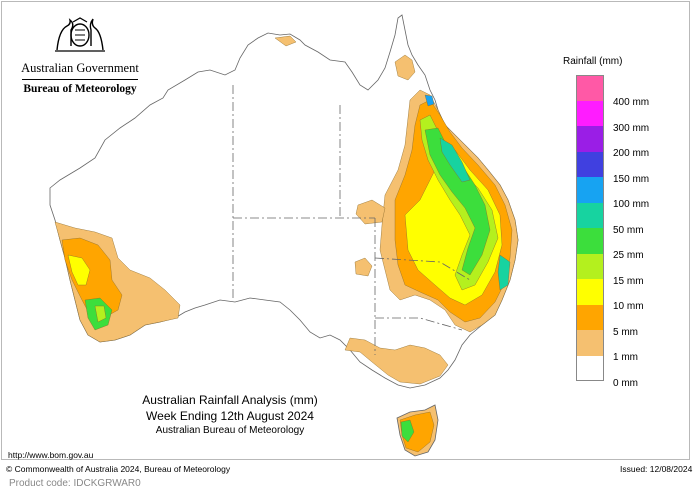 This screenshot has height=490, width=693. Describe the element at coordinates (625, 357) in the screenshot. I see `legend-label: 1 mm` at that location.